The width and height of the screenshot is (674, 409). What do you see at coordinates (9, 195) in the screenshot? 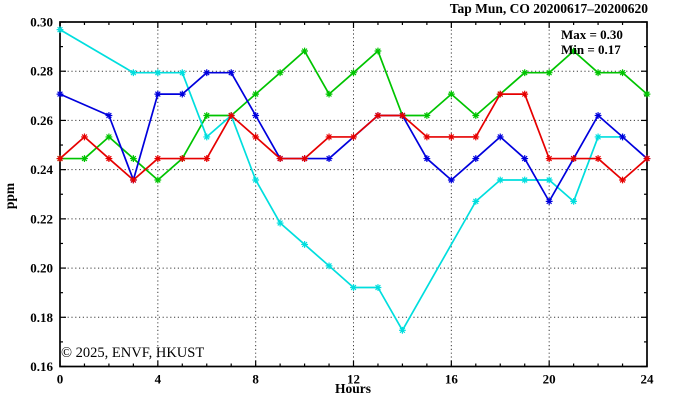
I see `y-axis-label: ppm` at bounding box center [9, 195].